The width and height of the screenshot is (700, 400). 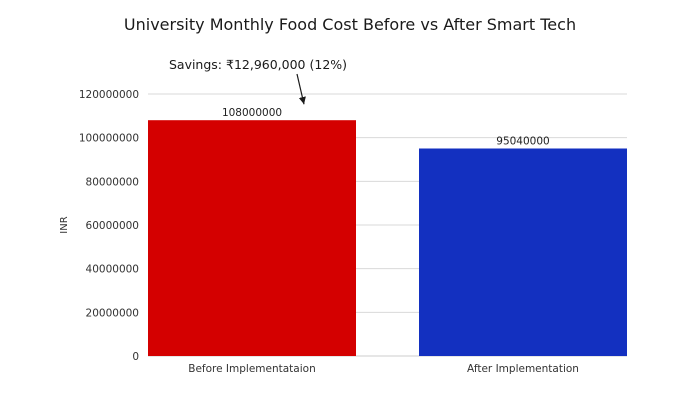 I want to click on y-tick-label: 120000000, so click(x=109, y=95).